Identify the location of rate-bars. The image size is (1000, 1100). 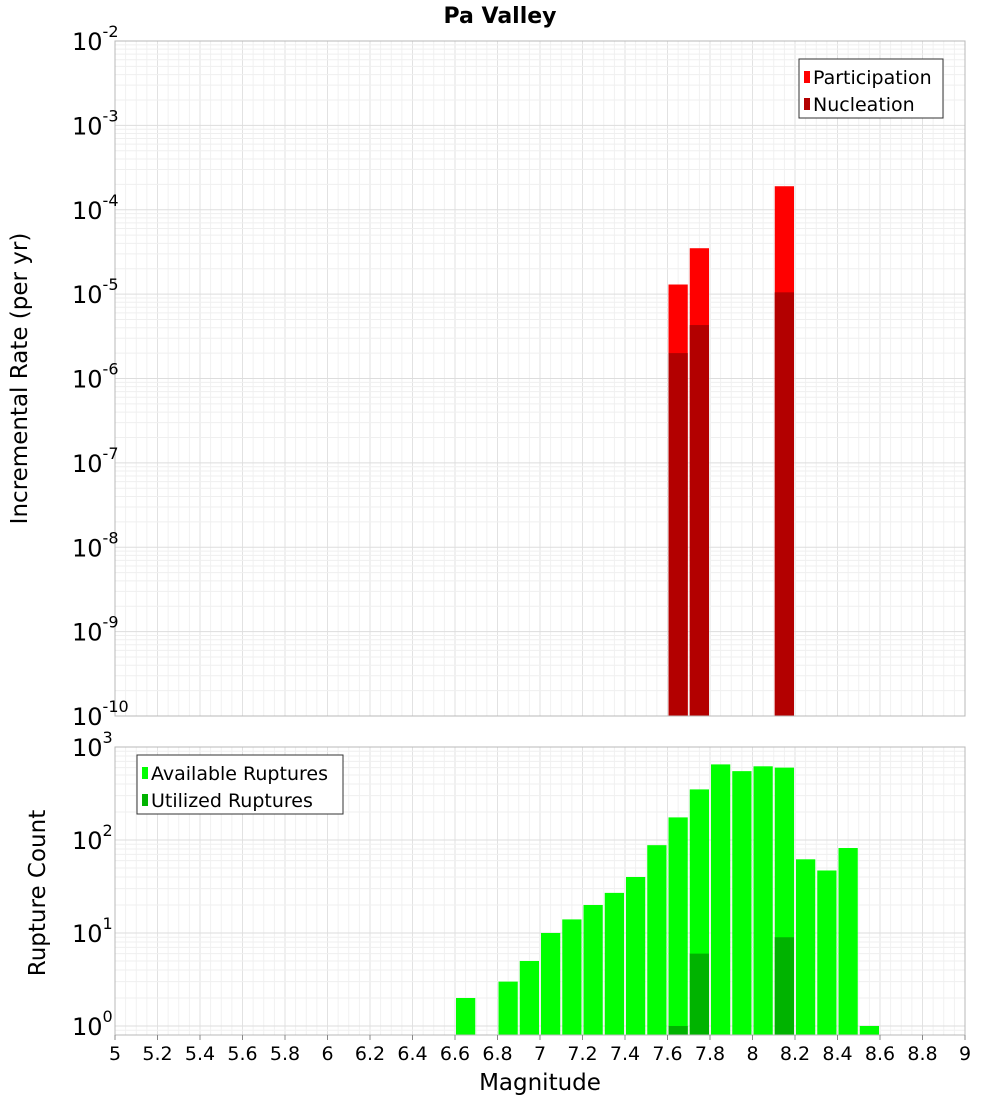
(731, 451).